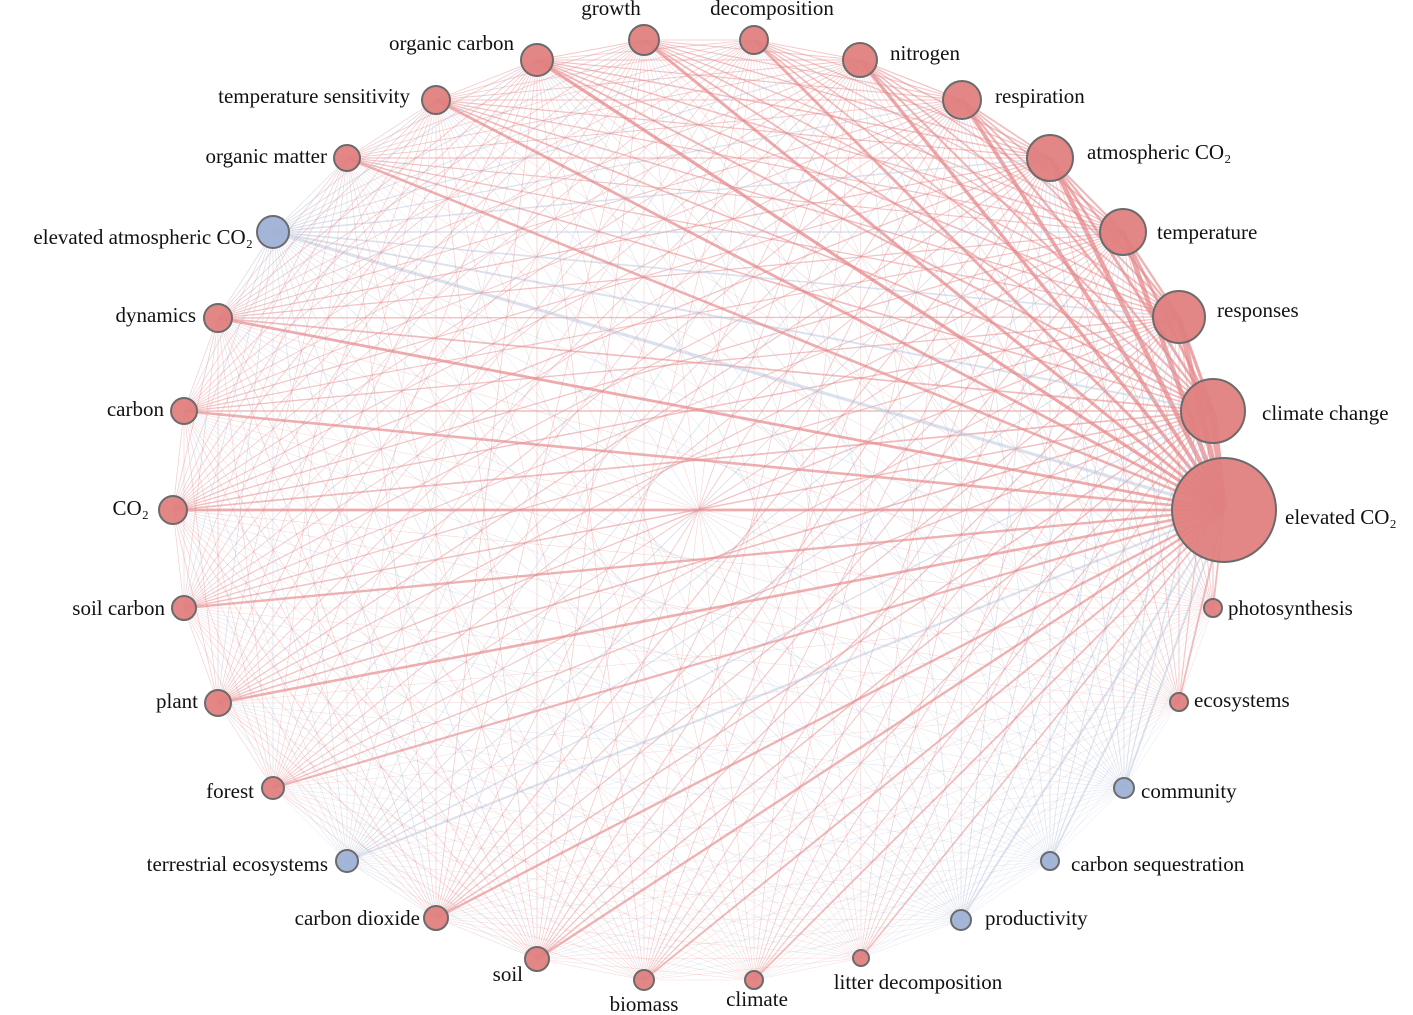 The width and height of the screenshot is (1413, 1015). Describe the element at coordinates (156, 315) in the screenshot. I see `node-label: dynamics` at that location.